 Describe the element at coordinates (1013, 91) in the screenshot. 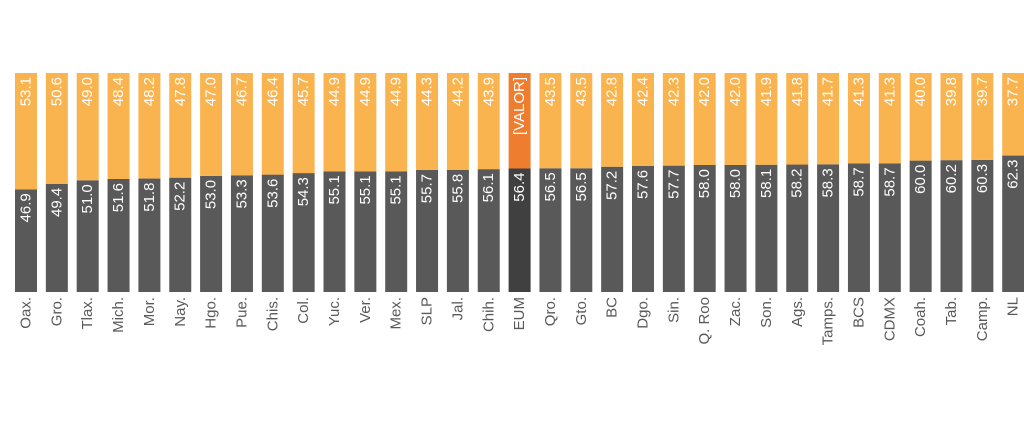

I see `data-label-s2-32: 37.7` at that location.